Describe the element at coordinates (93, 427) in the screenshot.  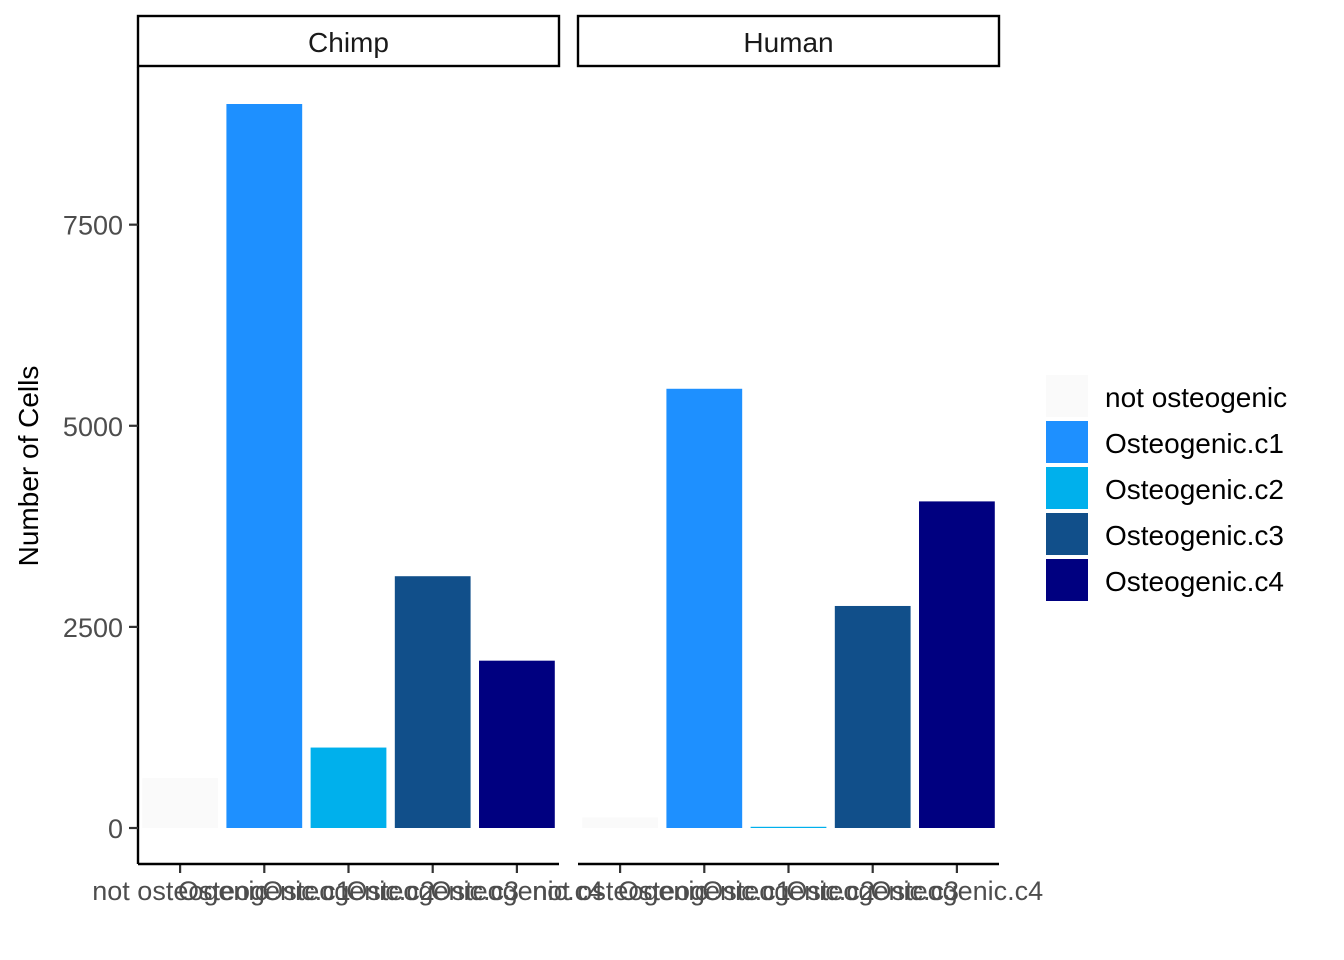
I see `y-tick-label: 5000` at that location.